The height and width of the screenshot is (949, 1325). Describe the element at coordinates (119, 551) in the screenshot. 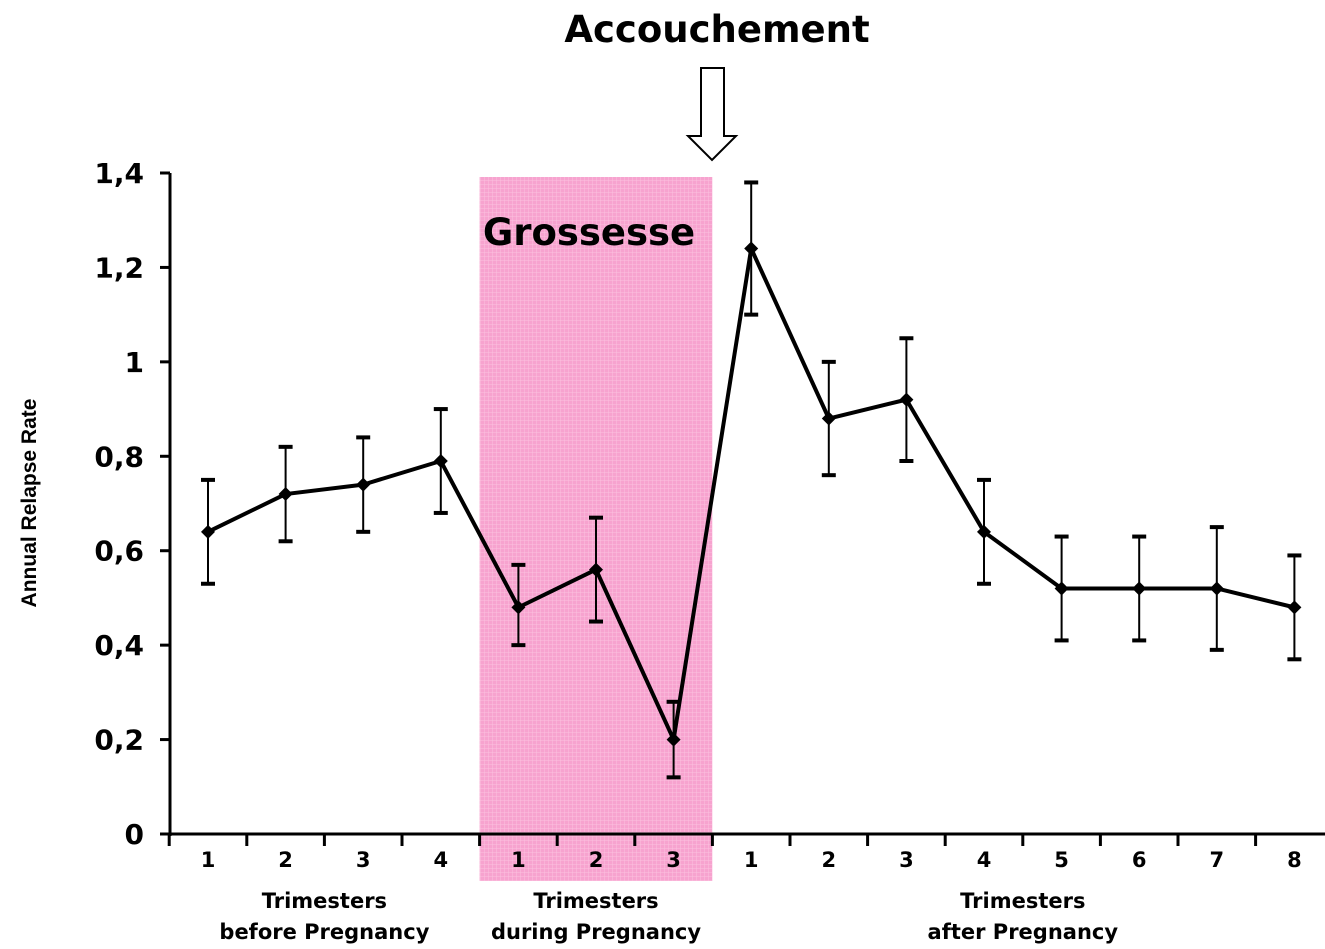

I see `y-tick-label: 0,6` at that location.